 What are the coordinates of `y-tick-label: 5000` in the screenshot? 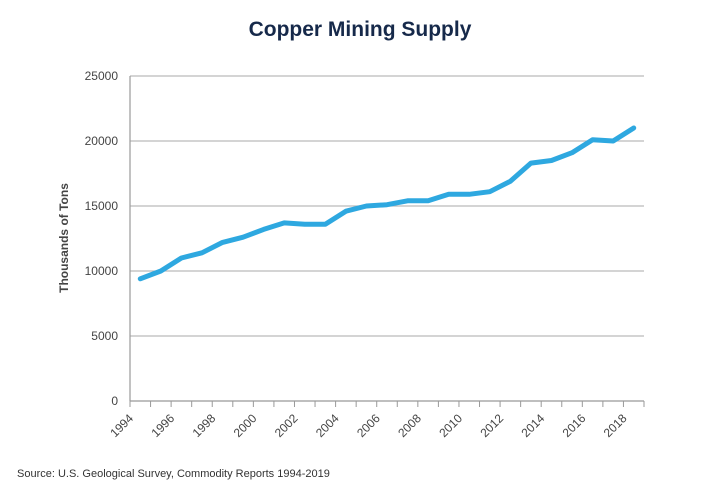 It's located at (104, 336).